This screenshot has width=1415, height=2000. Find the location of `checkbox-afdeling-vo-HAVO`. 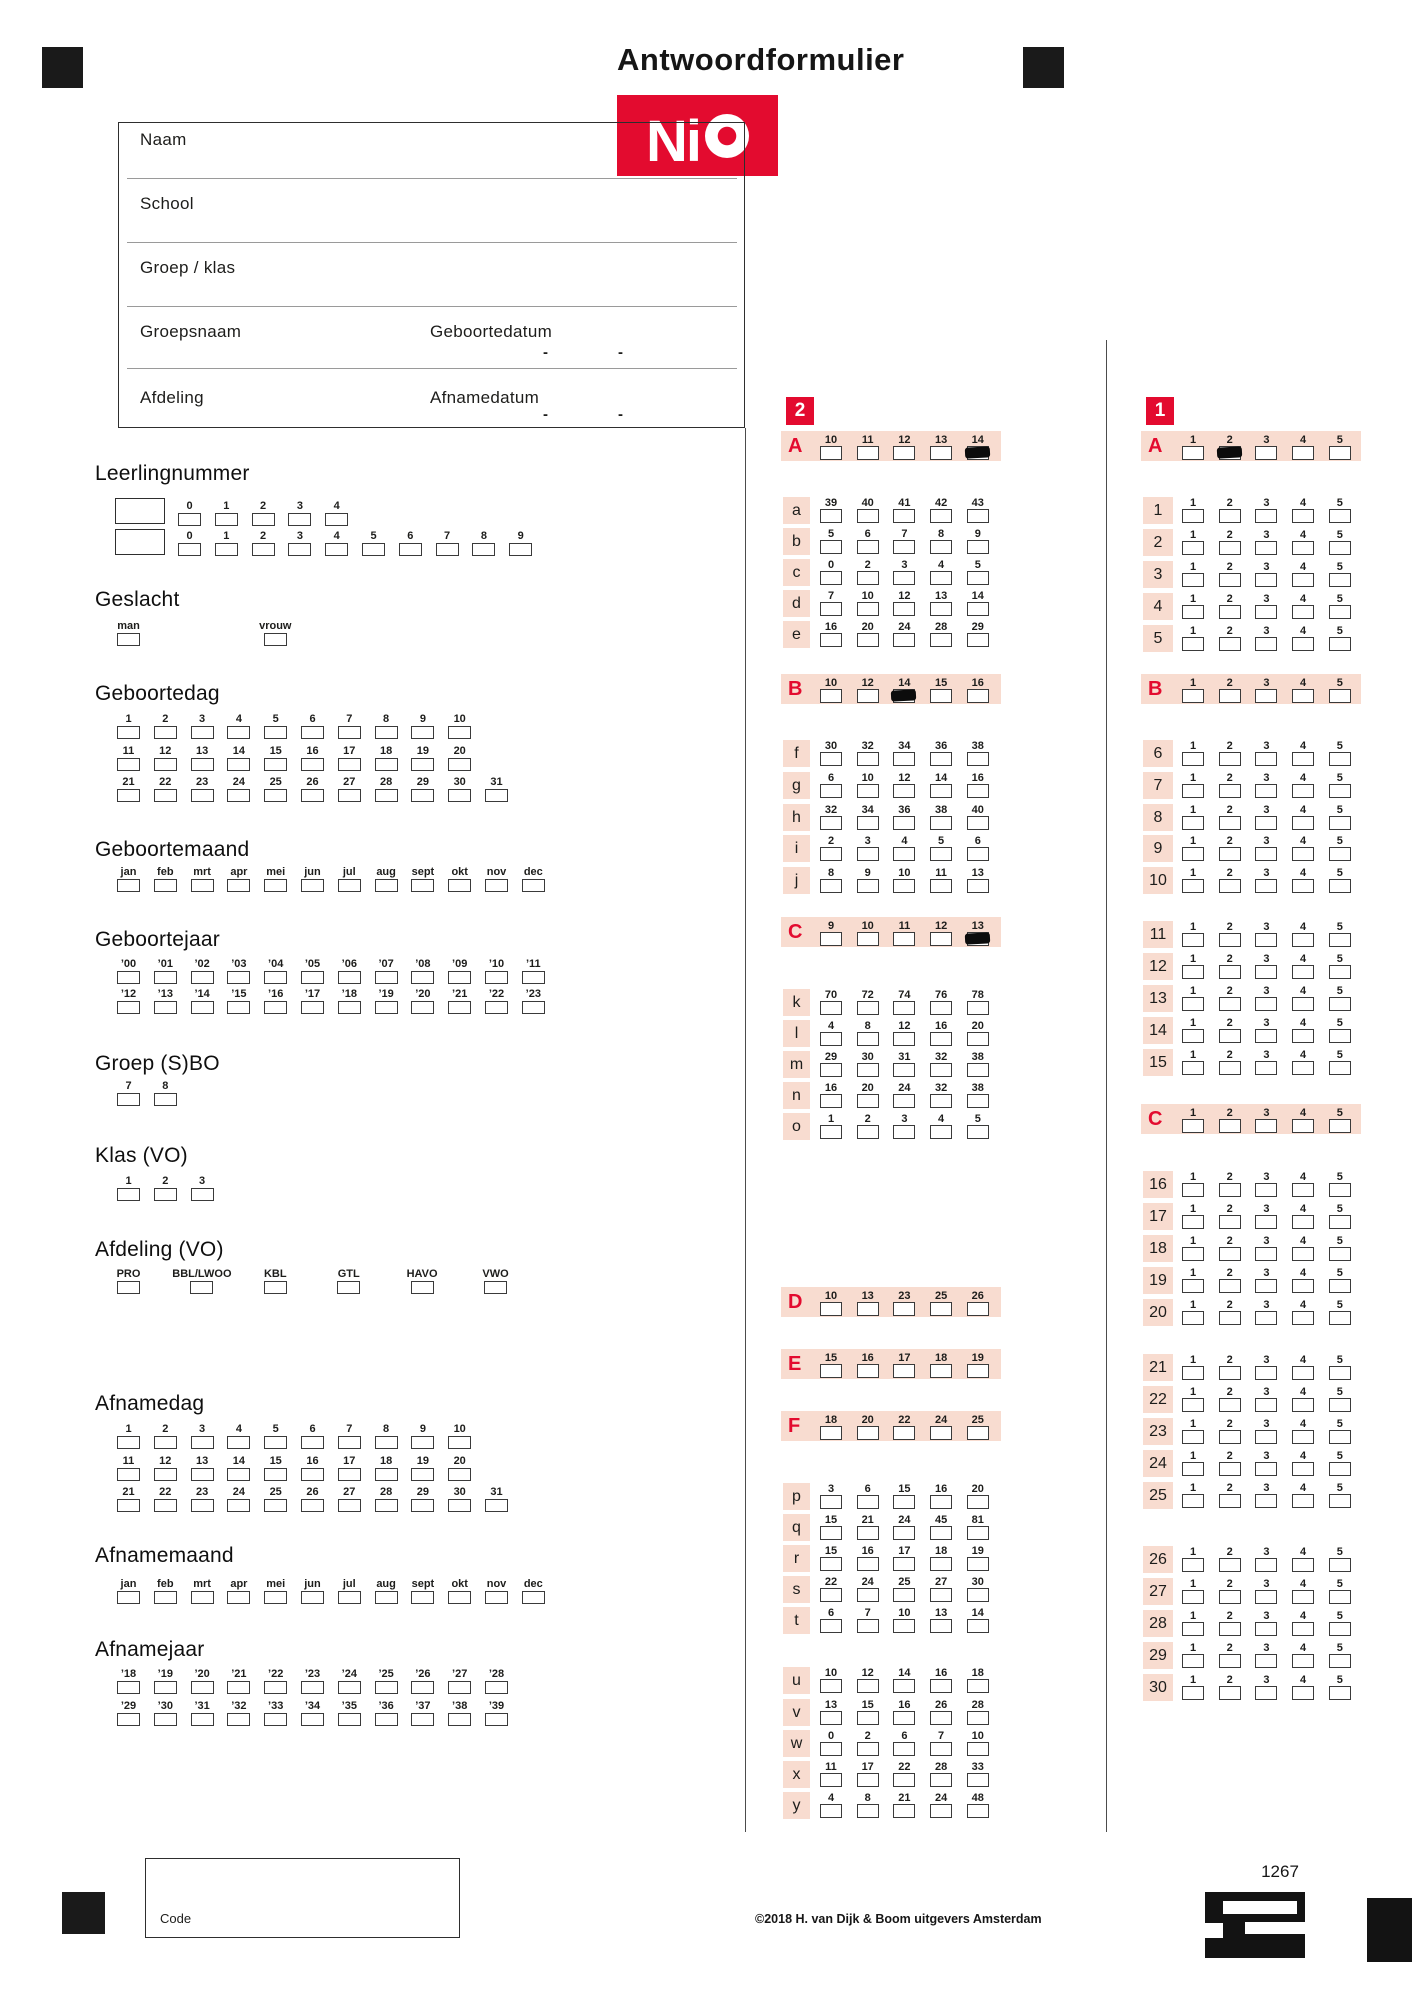

checkbox-afdeling-vo-HAVO is located at coordinates (422, 1287).